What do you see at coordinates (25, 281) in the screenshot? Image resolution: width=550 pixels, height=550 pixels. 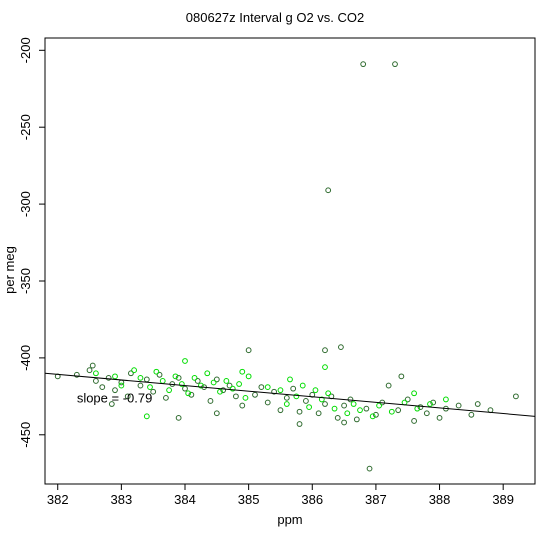 I see `y-tick-label: -350` at bounding box center [25, 281].